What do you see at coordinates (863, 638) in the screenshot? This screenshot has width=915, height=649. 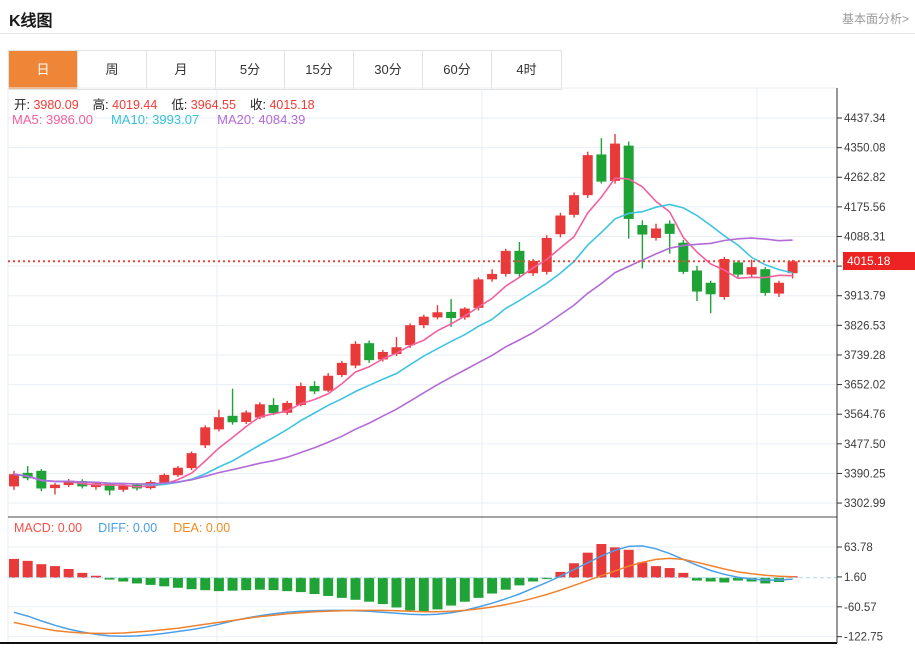 I see `svg-text: -122.75` at bounding box center [863, 638].